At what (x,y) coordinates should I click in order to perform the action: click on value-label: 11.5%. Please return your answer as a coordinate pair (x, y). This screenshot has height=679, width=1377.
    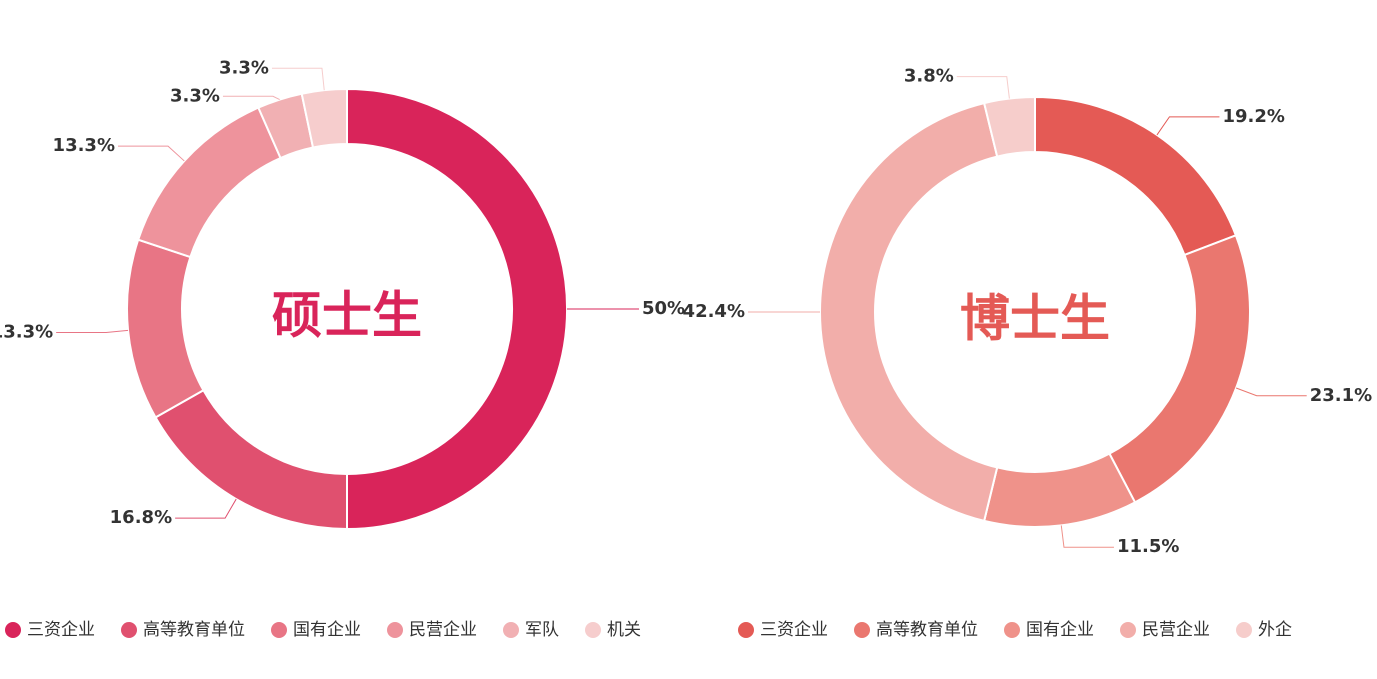
    Looking at the image, I should click on (1148, 546).